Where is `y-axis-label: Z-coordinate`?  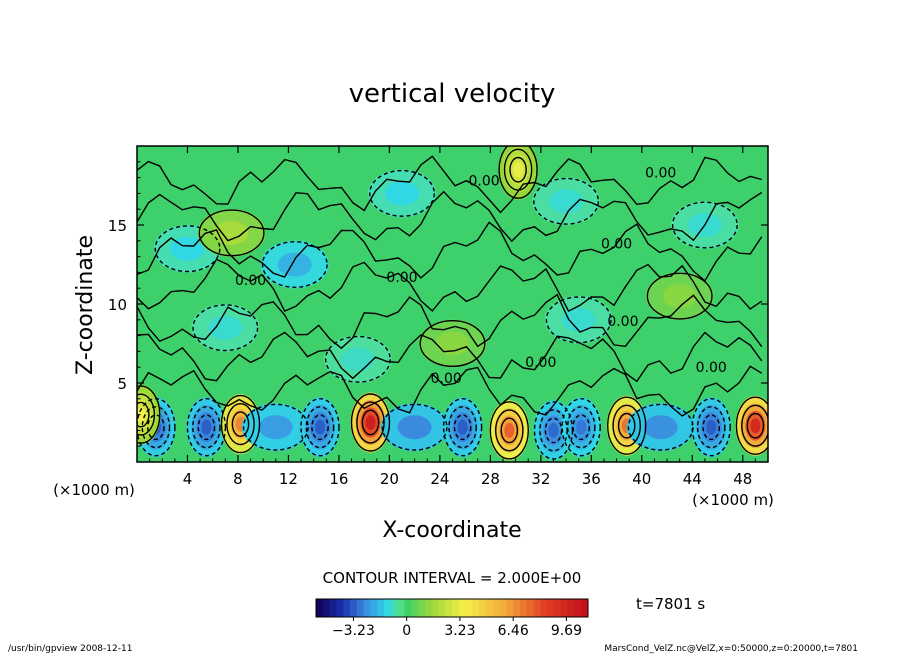 y-axis-label: Z-coordinate is located at coordinates (85, 305).